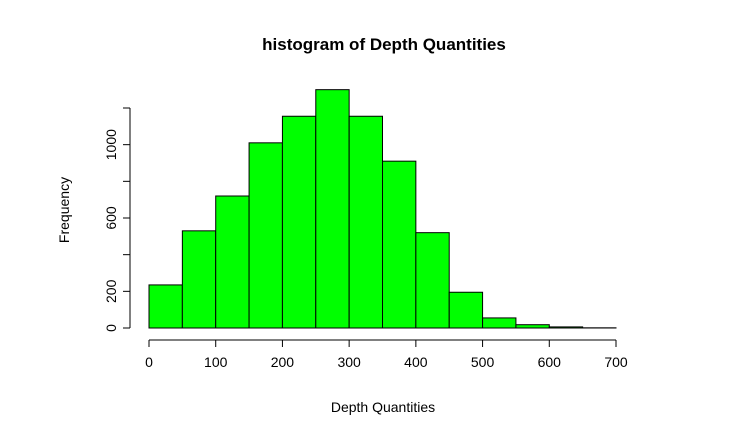 This screenshot has height=429, width=752. Describe the element at coordinates (111, 218) in the screenshot. I see `y-tick-label-600: 600` at that location.